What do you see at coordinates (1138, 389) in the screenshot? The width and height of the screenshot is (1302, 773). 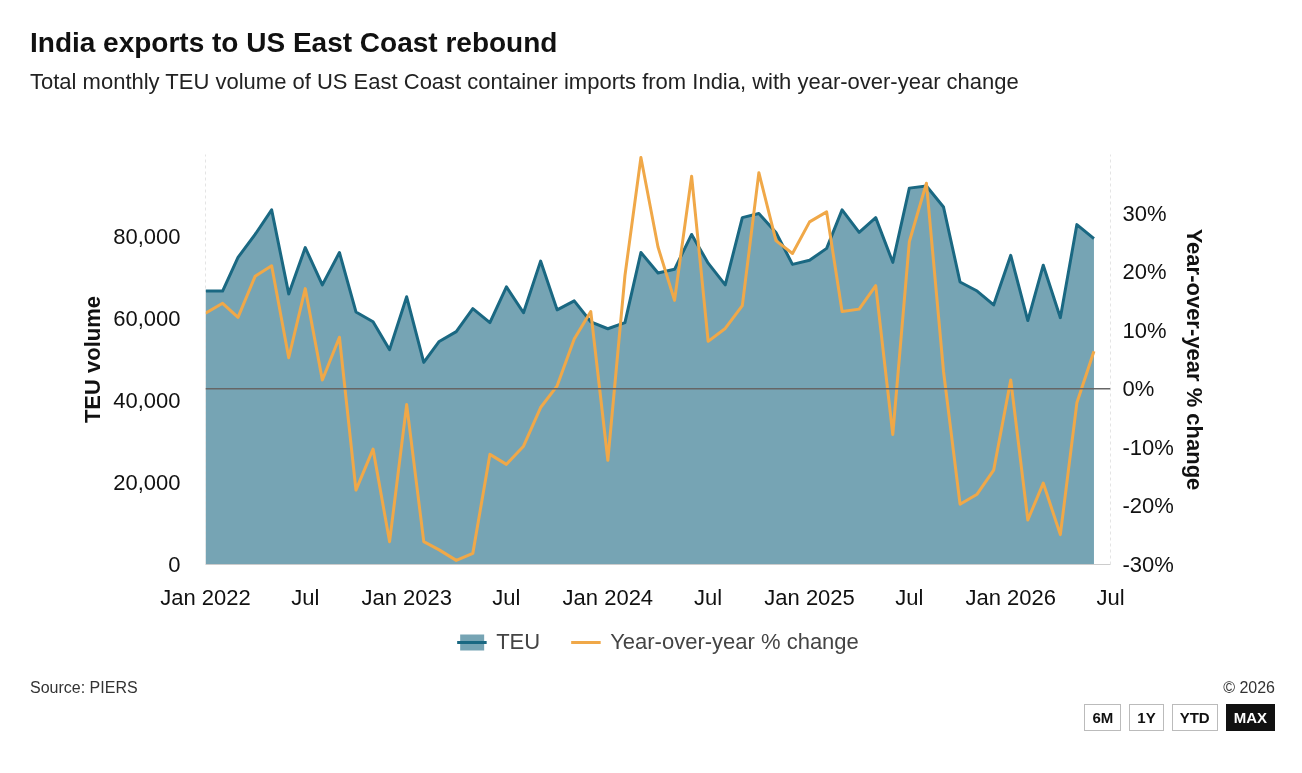 I see `y2-tick-label: 0%` at bounding box center [1138, 389].